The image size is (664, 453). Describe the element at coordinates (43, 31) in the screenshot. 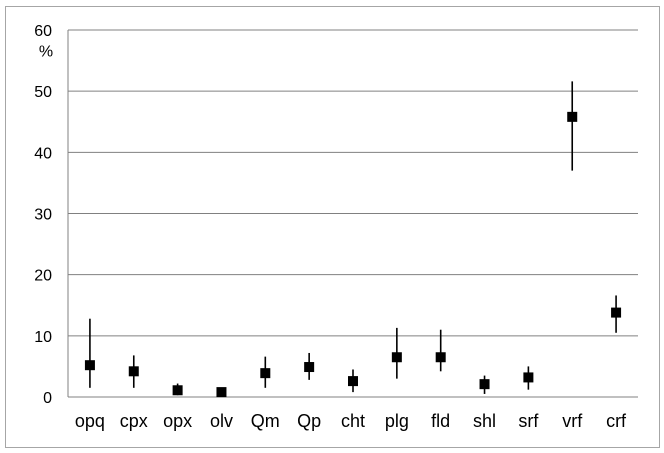

I see `y-tick-label: 60` at that location.